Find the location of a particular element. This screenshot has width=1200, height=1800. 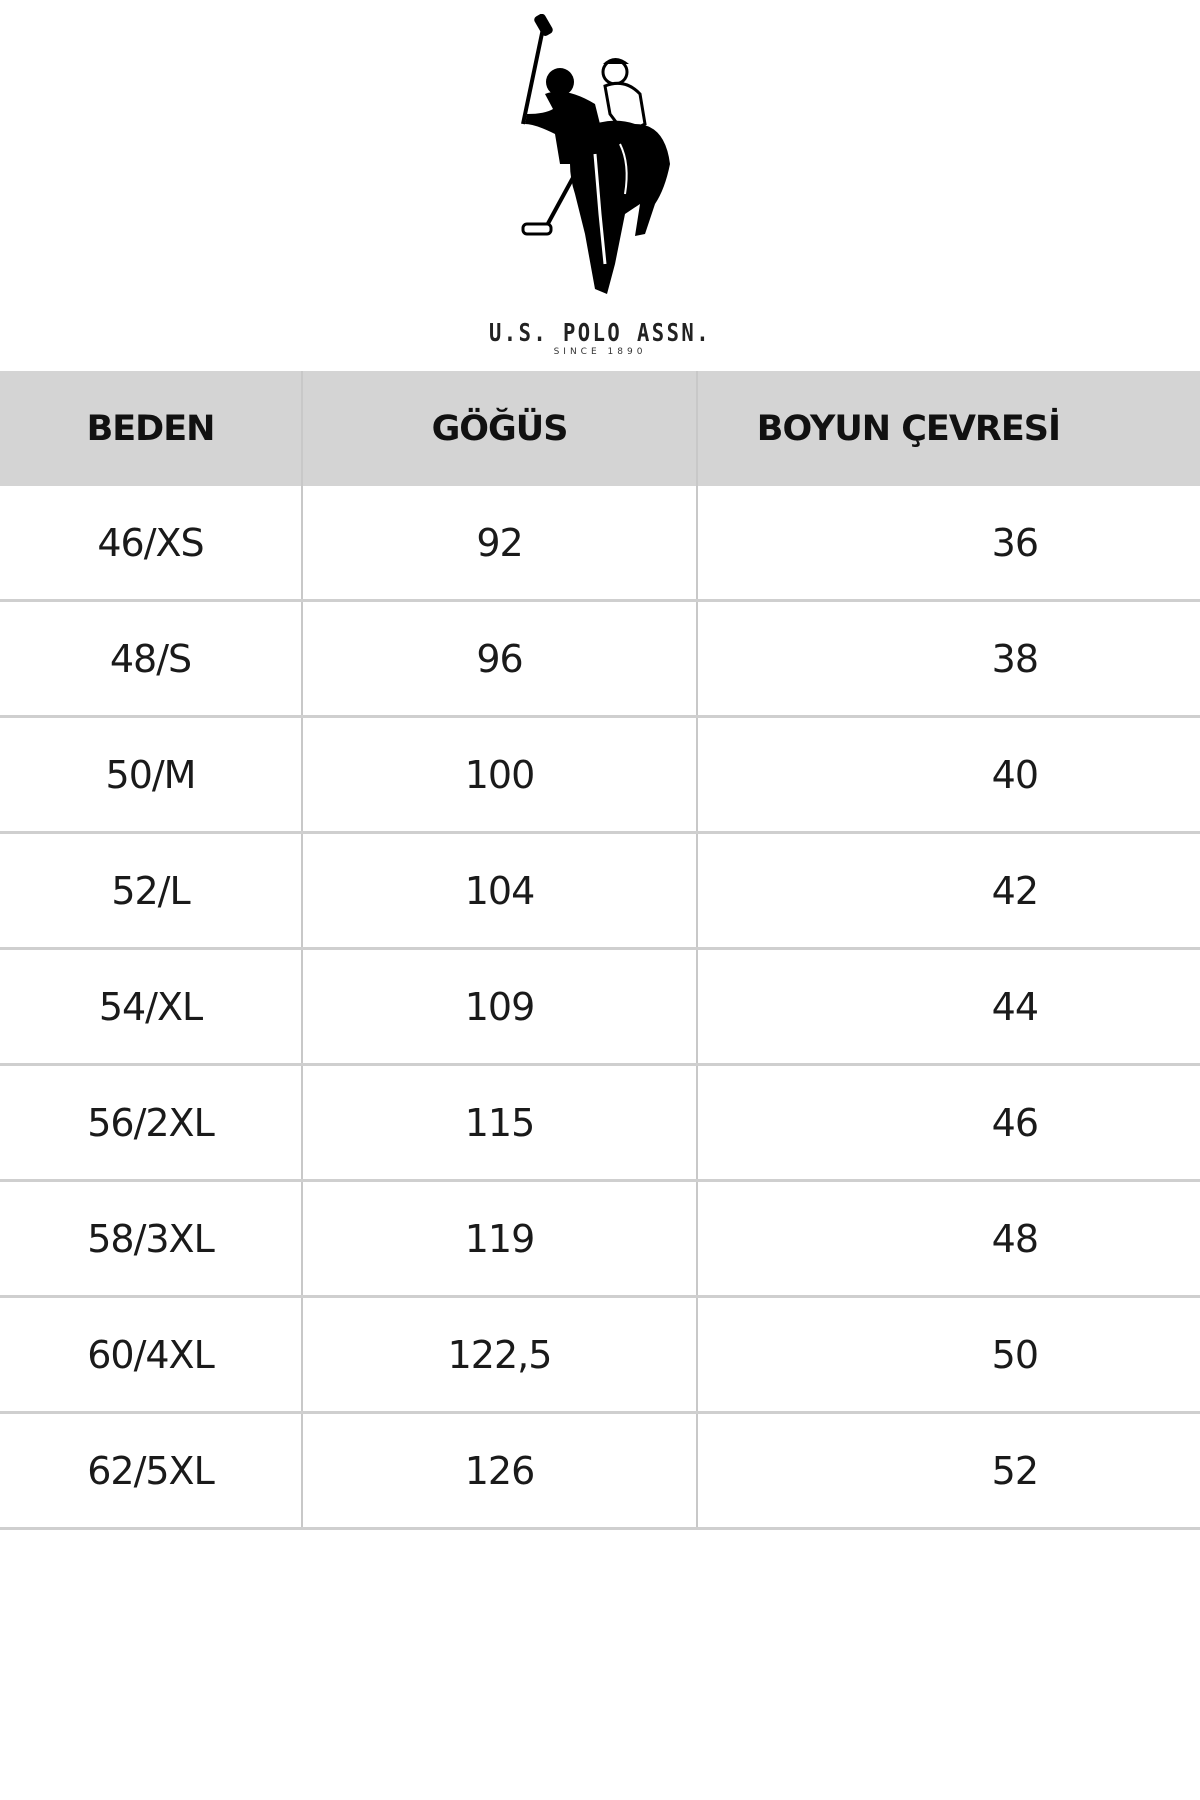

header-gogus: GÖĞÜS is located at coordinates (499, 428).